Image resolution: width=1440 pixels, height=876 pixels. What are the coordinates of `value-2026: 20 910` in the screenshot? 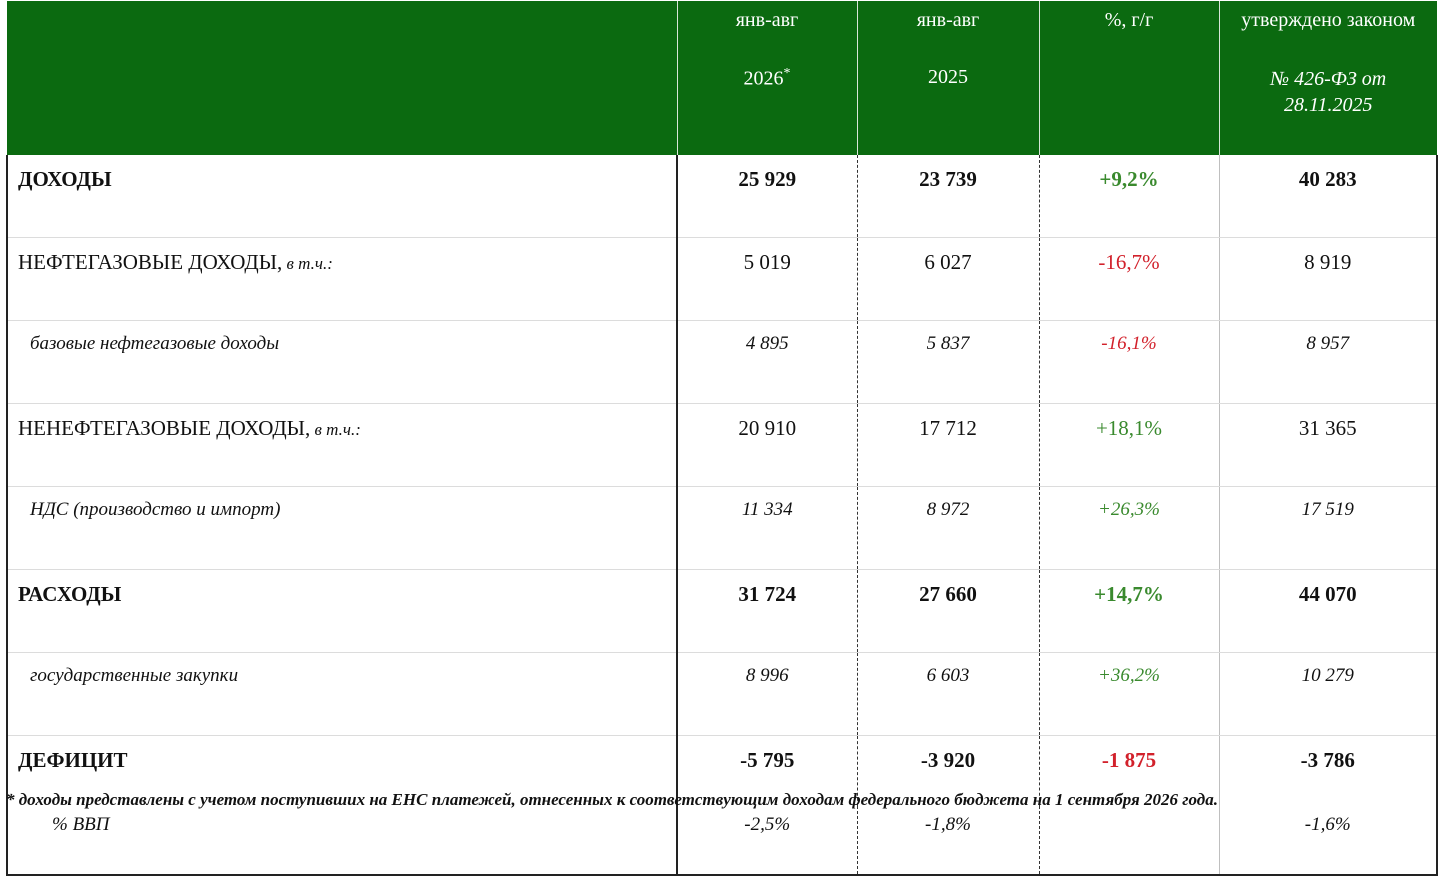 It's located at (767, 445).